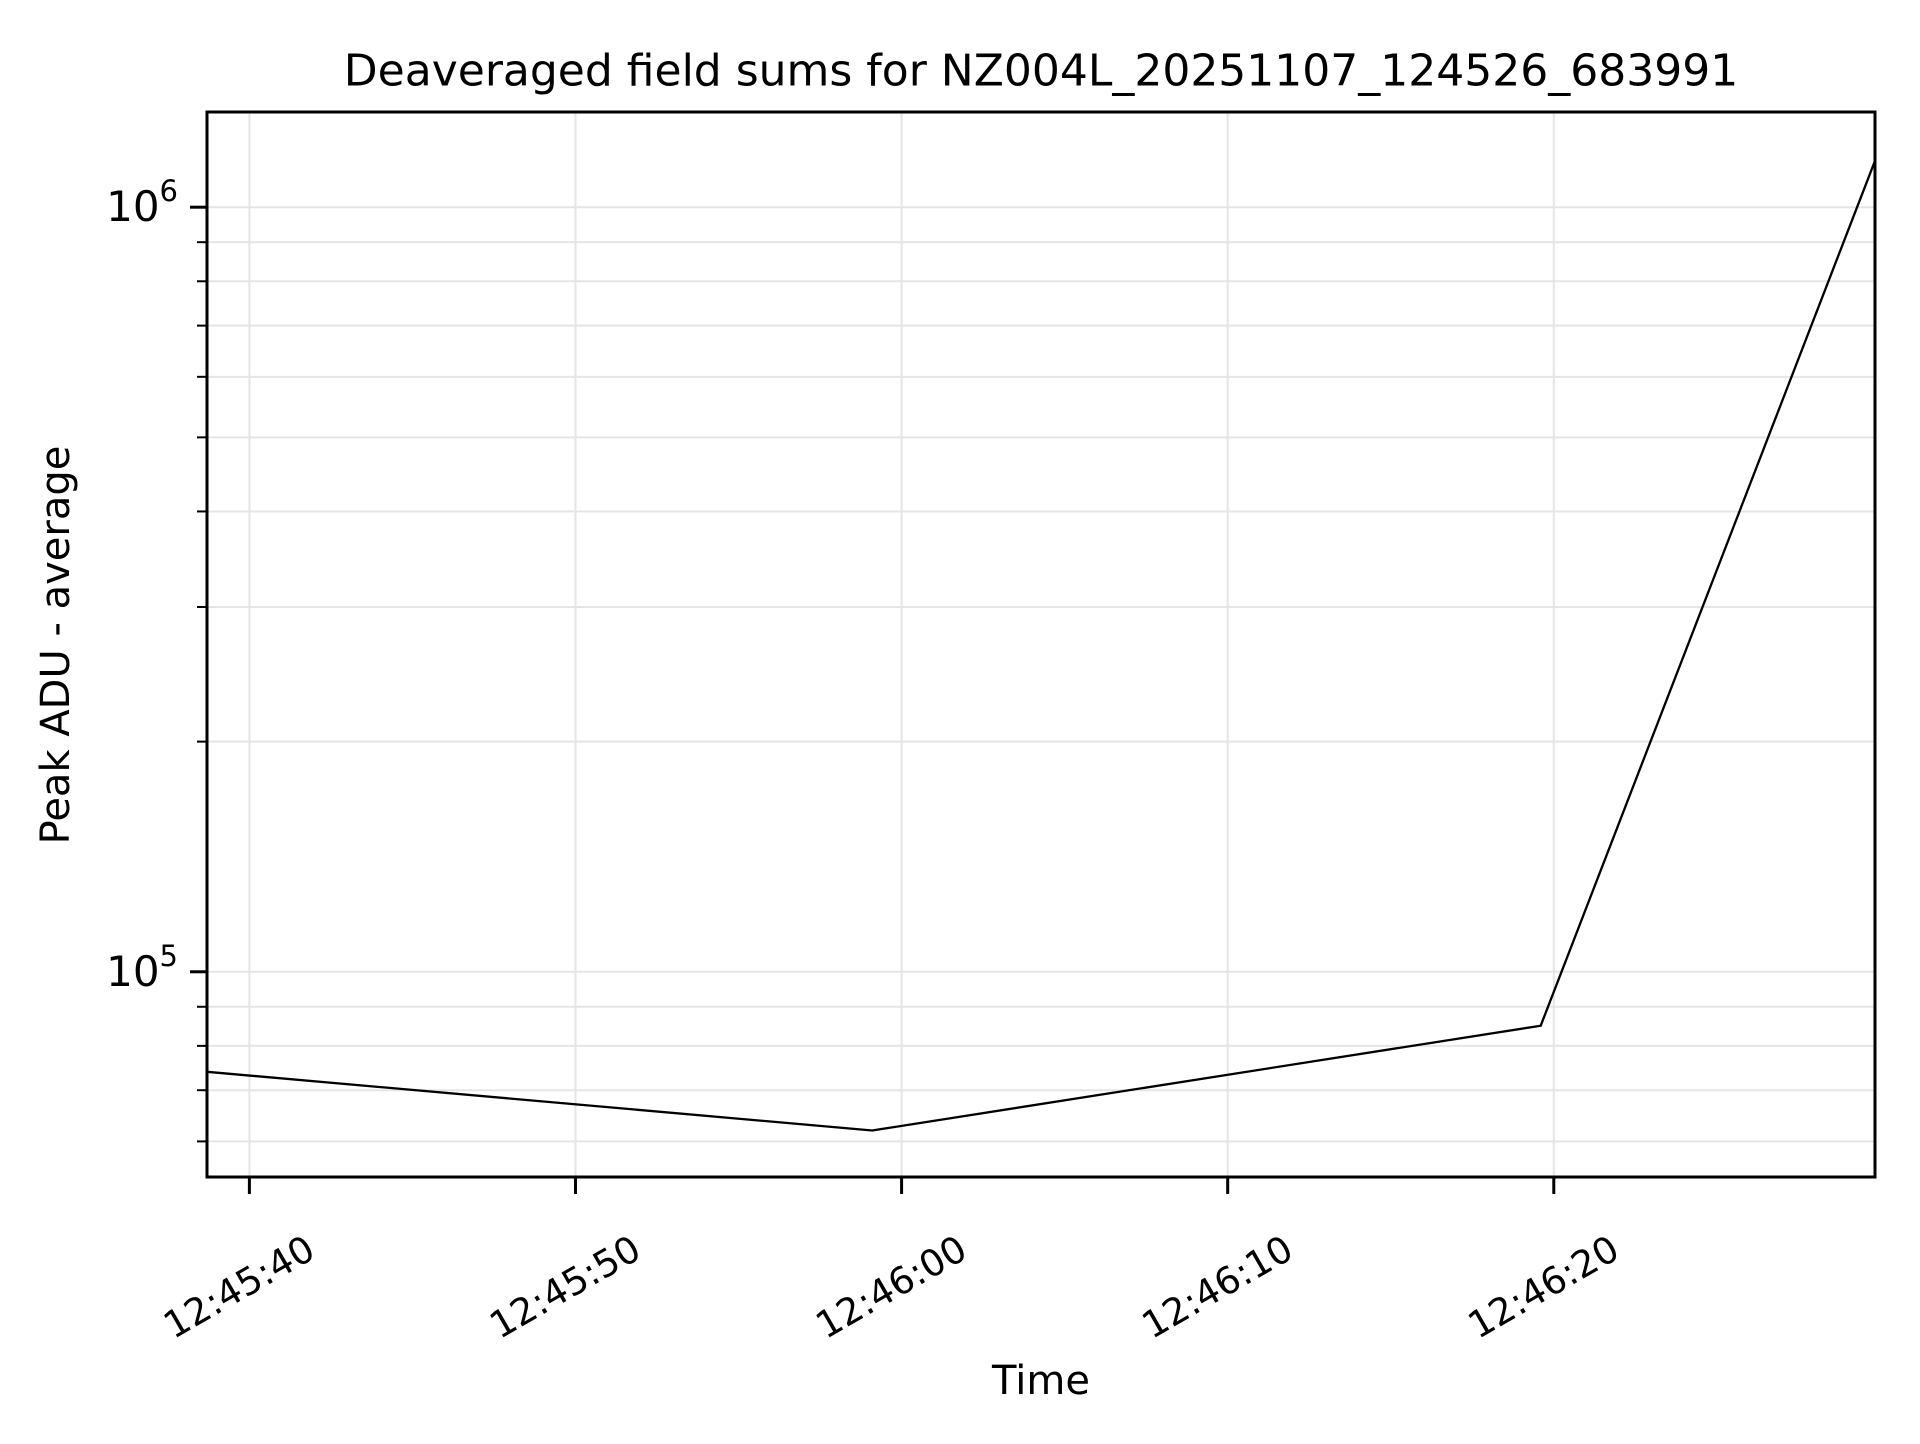  What do you see at coordinates (1041, 1381) in the screenshot?
I see `x-axis-label: Time` at bounding box center [1041, 1381].